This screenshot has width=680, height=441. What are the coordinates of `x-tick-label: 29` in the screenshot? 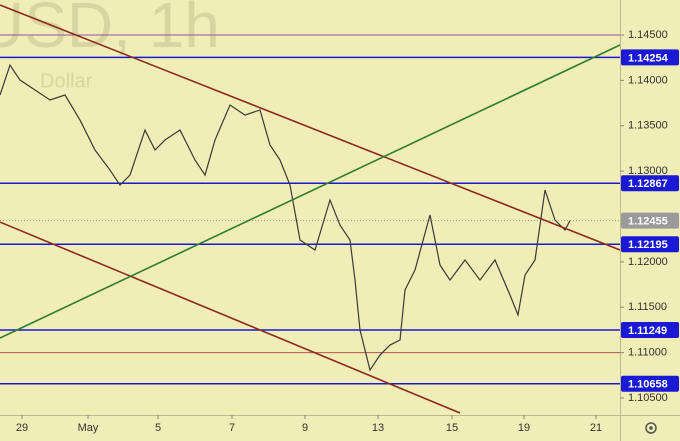 It's located at (22, 428).